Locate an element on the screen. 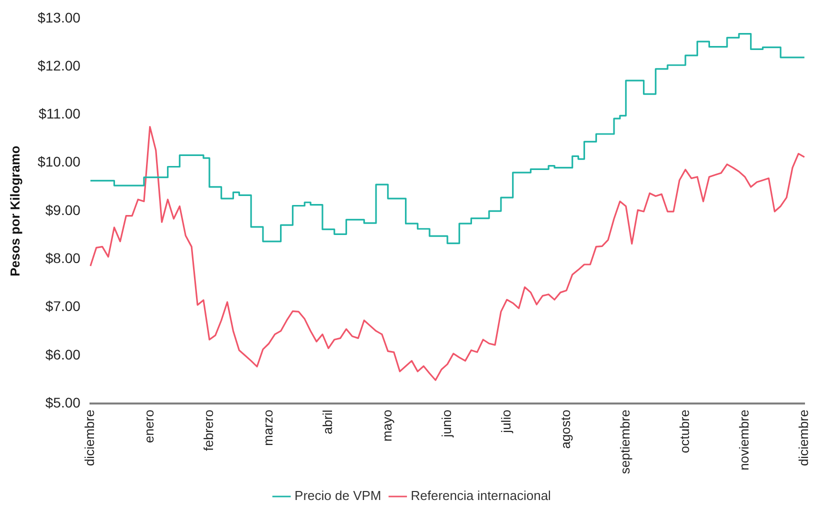 The width and height of the screenshot is (826, 517). y-axis-title: Pesos por Kilogramo is located at coordinates (14, 211).